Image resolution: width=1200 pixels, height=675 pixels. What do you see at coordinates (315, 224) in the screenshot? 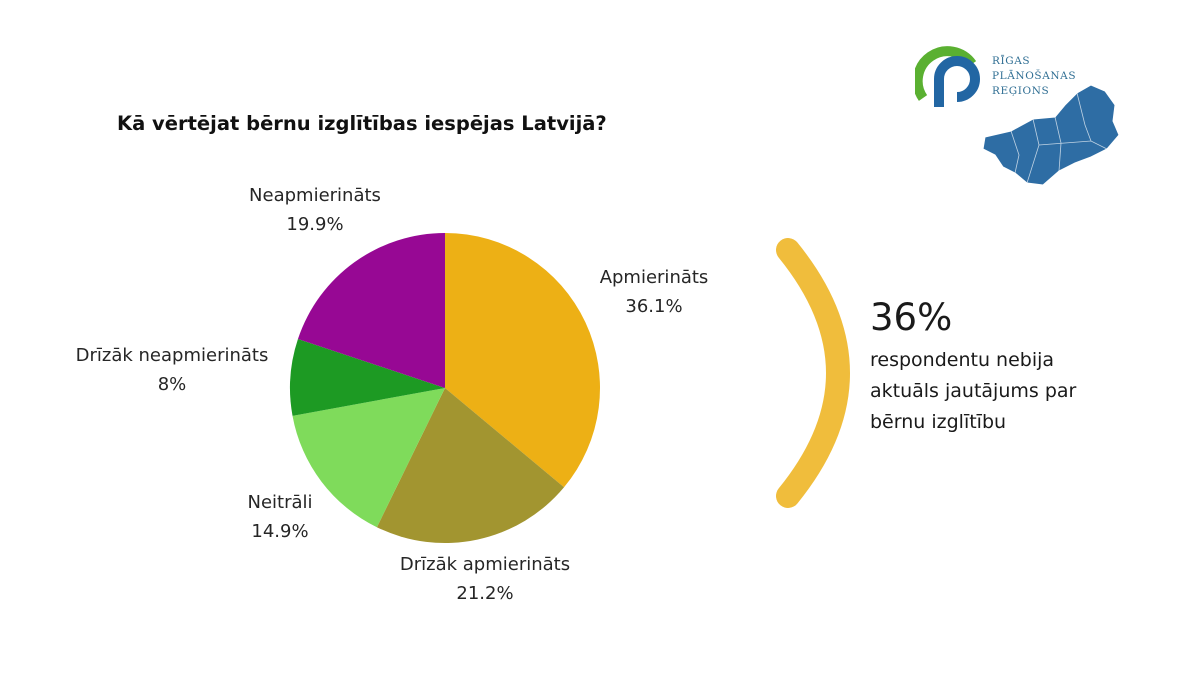
I see `slice-value: 19.9%` at bounding box center [315, 224].